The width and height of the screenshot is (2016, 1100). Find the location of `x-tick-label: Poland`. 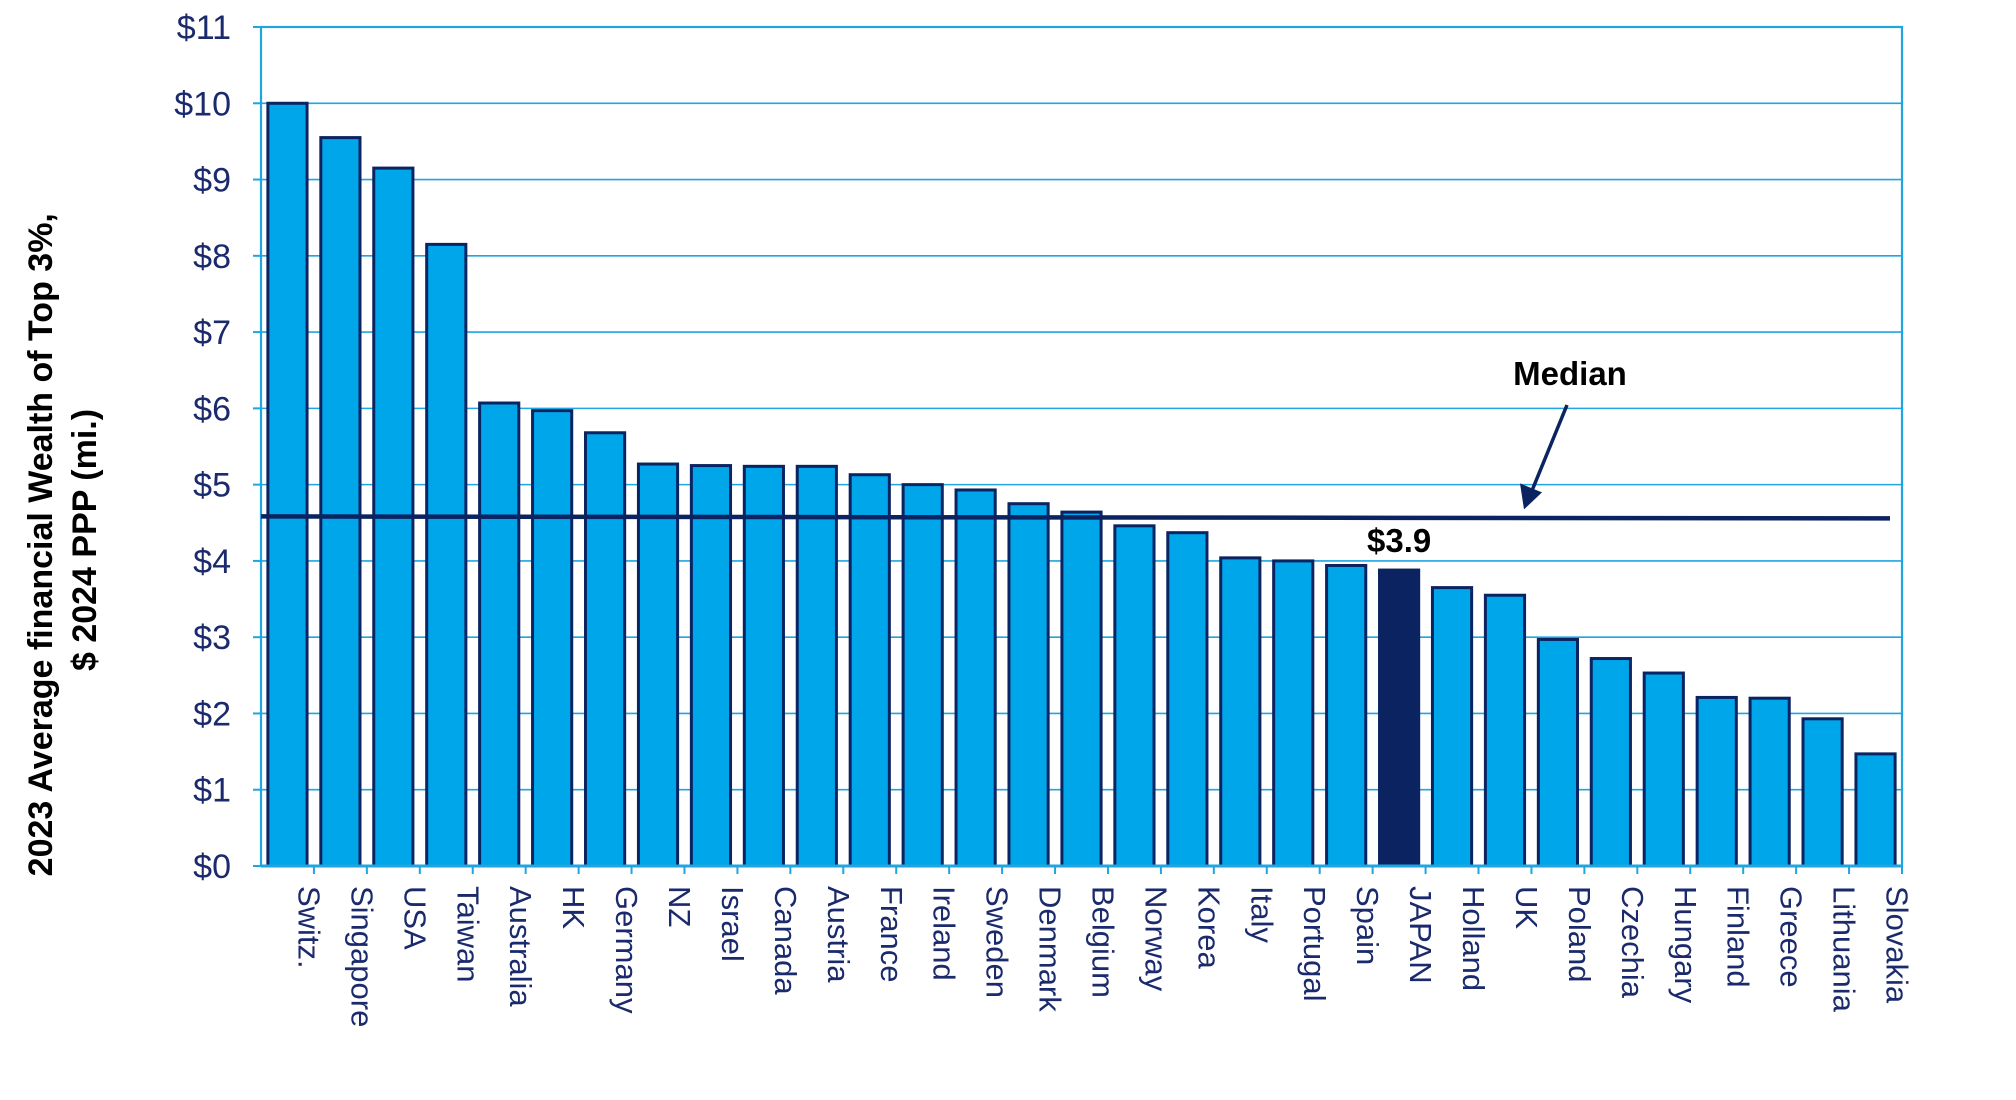

x-tick-label: Poland is located at coordinates (1579, 934).